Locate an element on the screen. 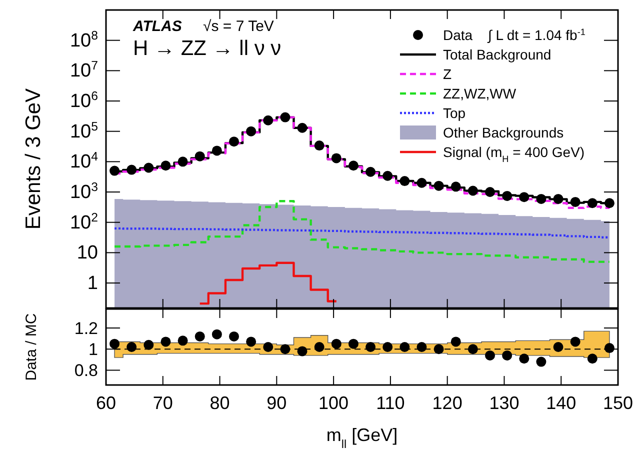 This screenshot has height=458, width=639. legend-label: Data is located at coordinates (458, 35).